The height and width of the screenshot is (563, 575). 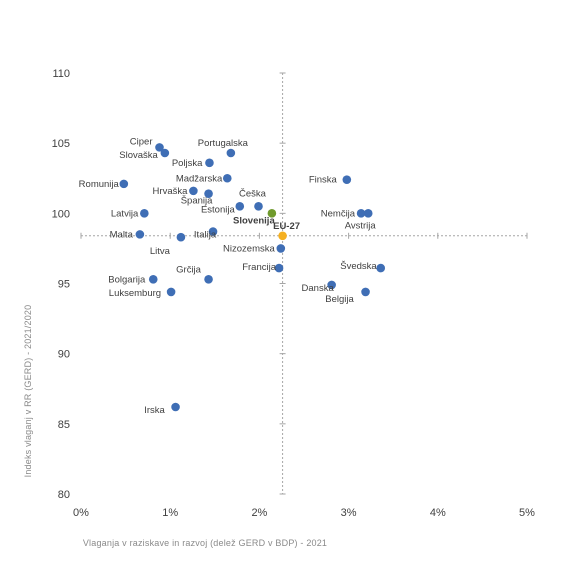 What do you see at coordinates (240, 206) in the screenshot?
I see `point-estonija` at bounding box center [240, 206].